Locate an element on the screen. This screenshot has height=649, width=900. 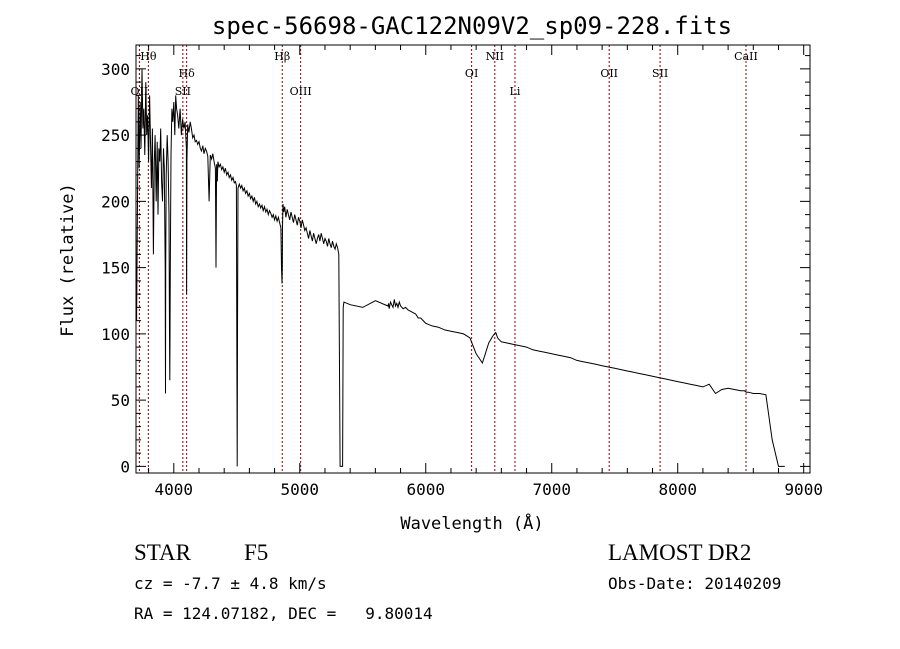
y-tick-label-0: 0 is located at coordinates (125, 466).